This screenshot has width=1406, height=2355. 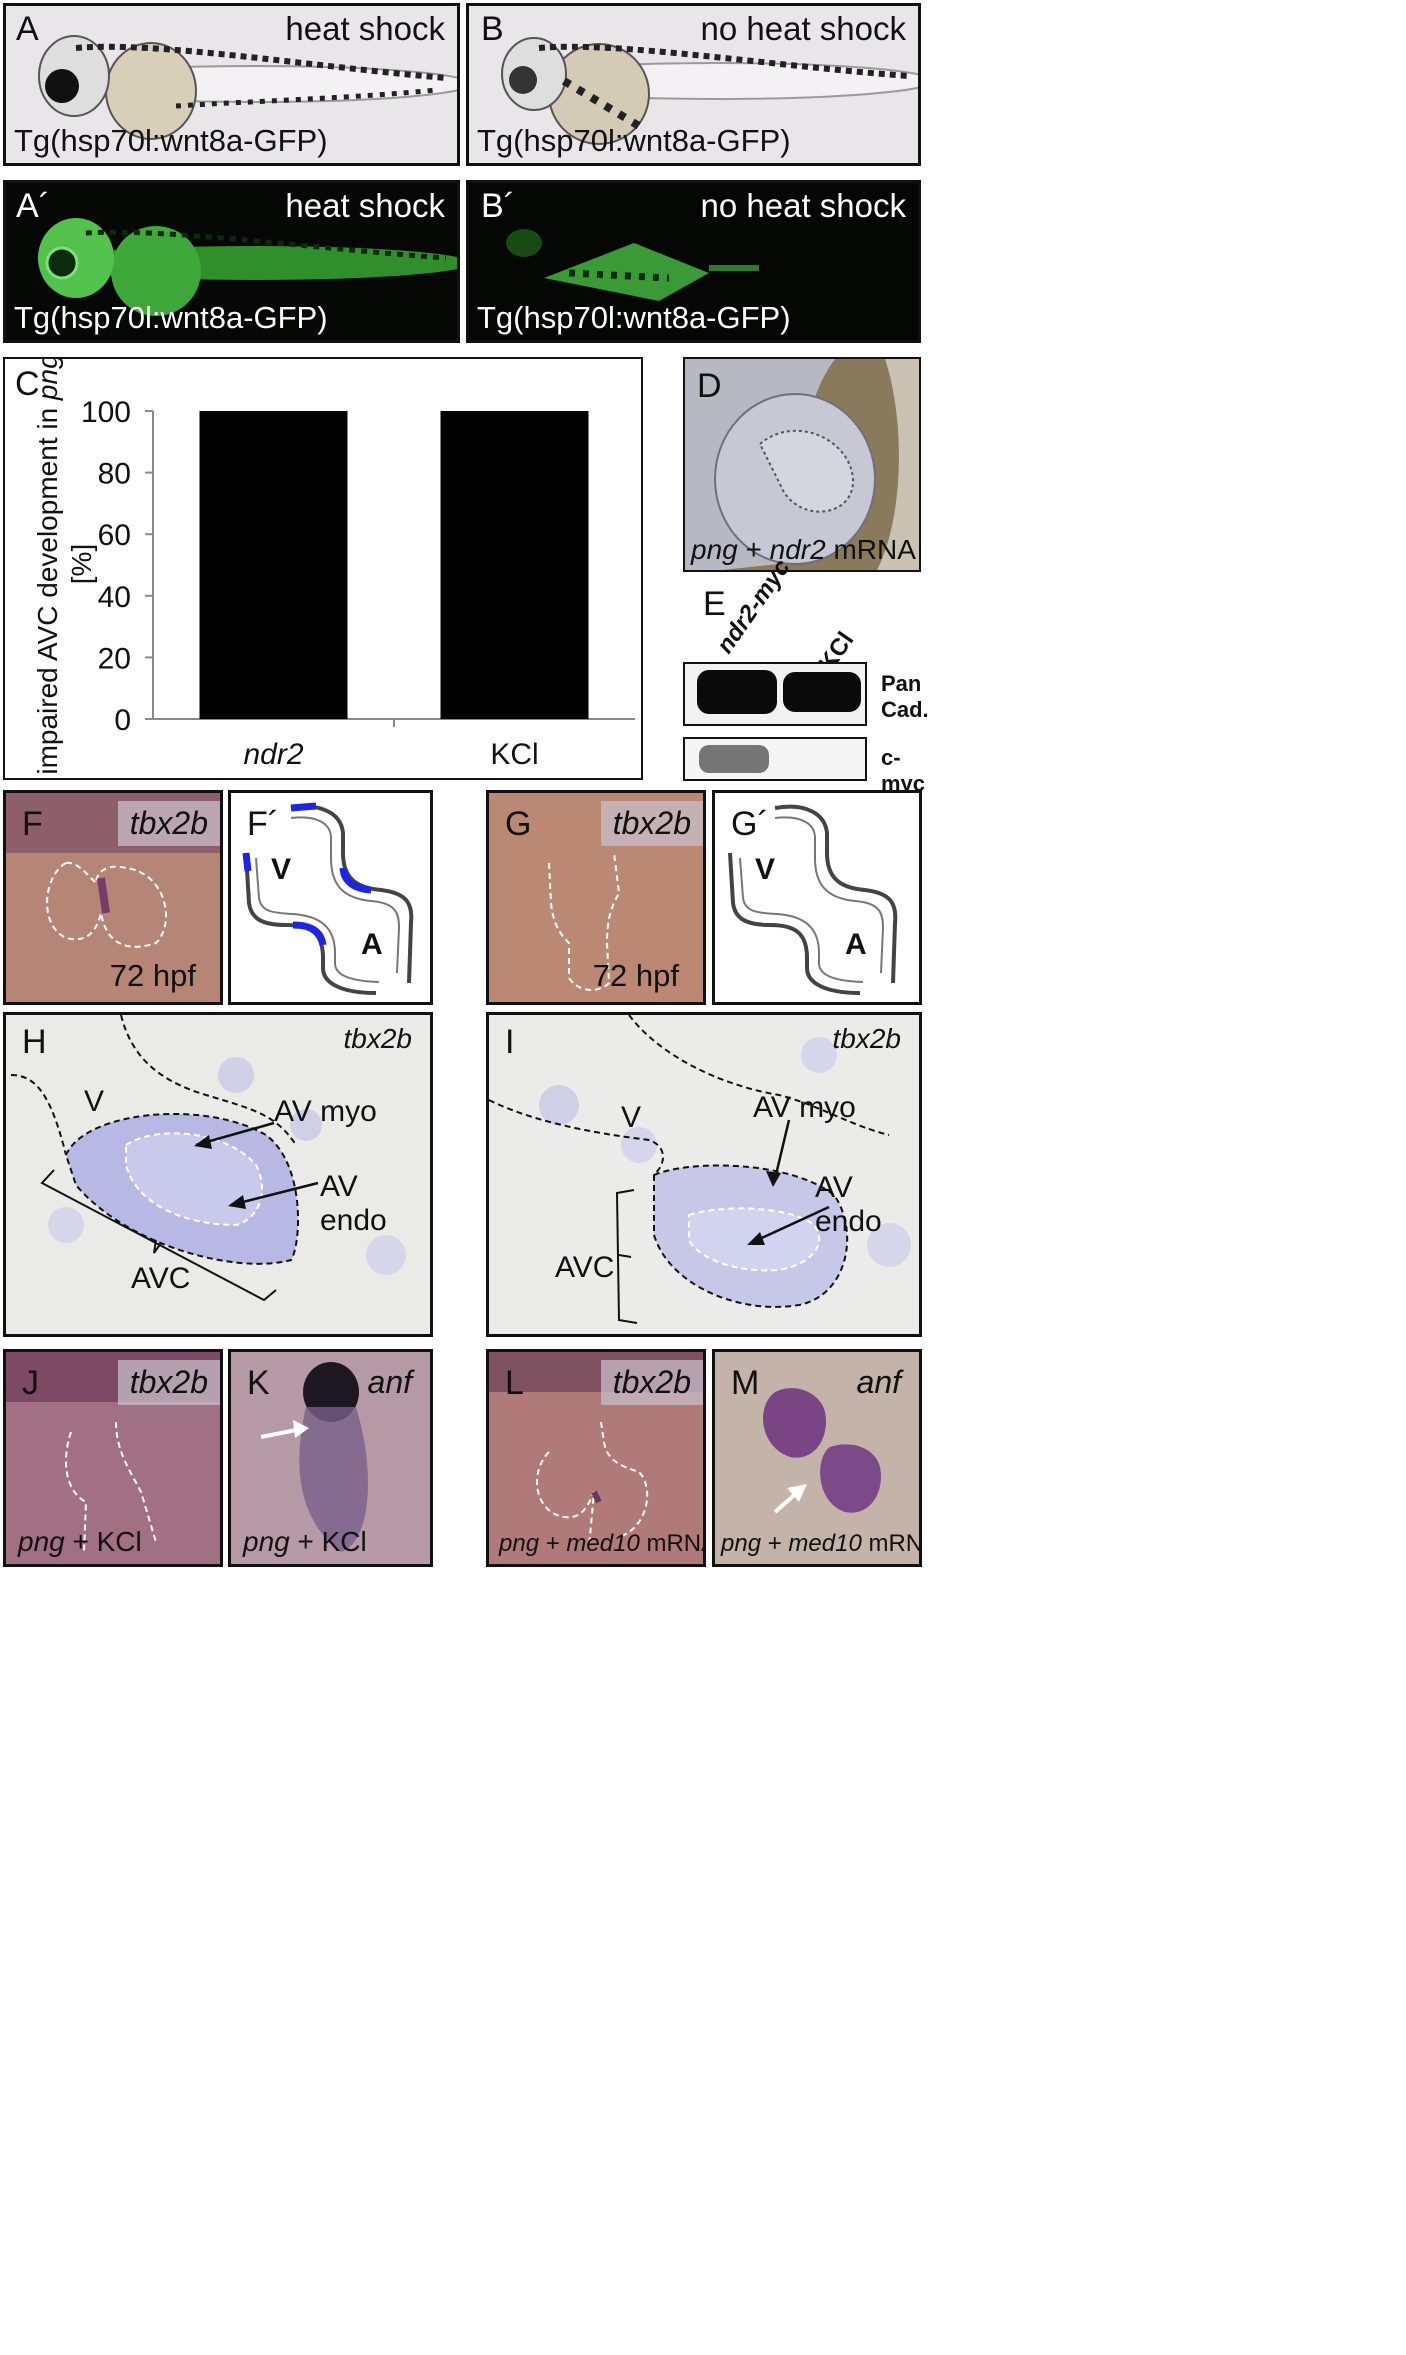 What do you see at coordinates (848, 1204) in the screenshot?
I see `av-endocardium-label: AV endo` at bounding box center [848, 1204].